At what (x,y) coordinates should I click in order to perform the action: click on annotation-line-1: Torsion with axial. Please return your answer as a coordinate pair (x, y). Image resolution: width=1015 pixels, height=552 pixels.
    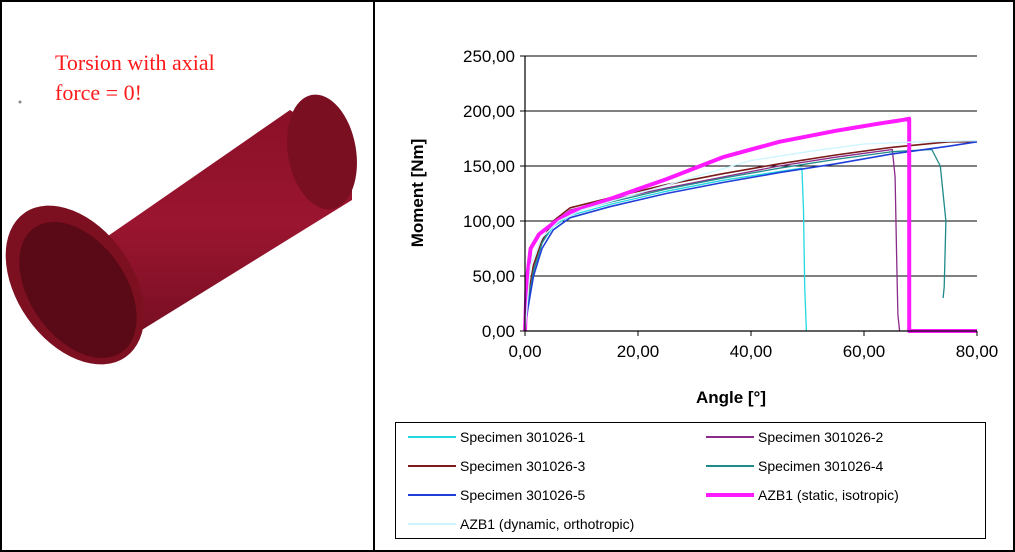
    Looking at the image, I should click on (135, 62).